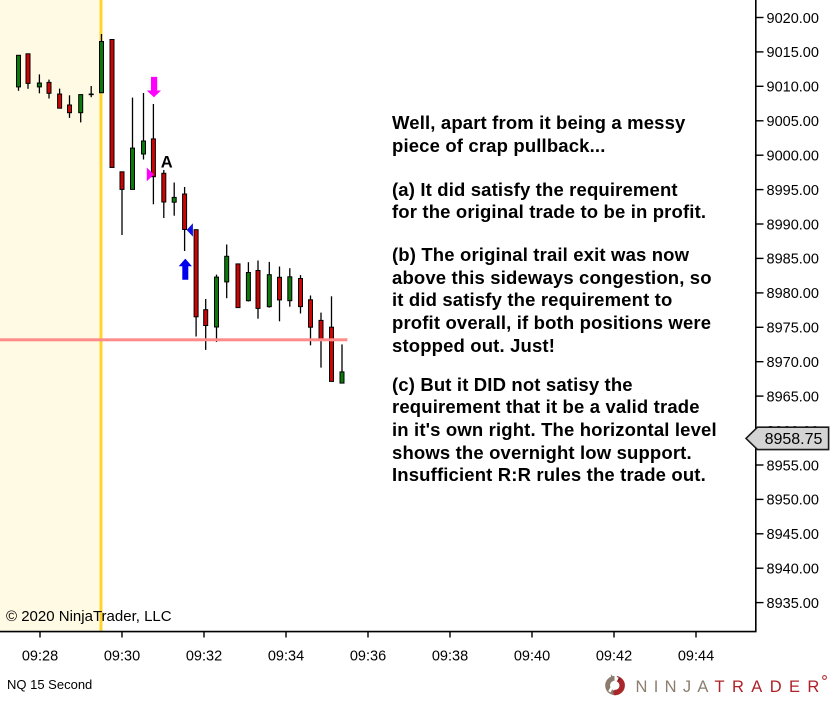  What do you see at coordinates (793, 157) in the screenshot?
I see `svg-text: 9000.00` at bounding box center [793, 157].